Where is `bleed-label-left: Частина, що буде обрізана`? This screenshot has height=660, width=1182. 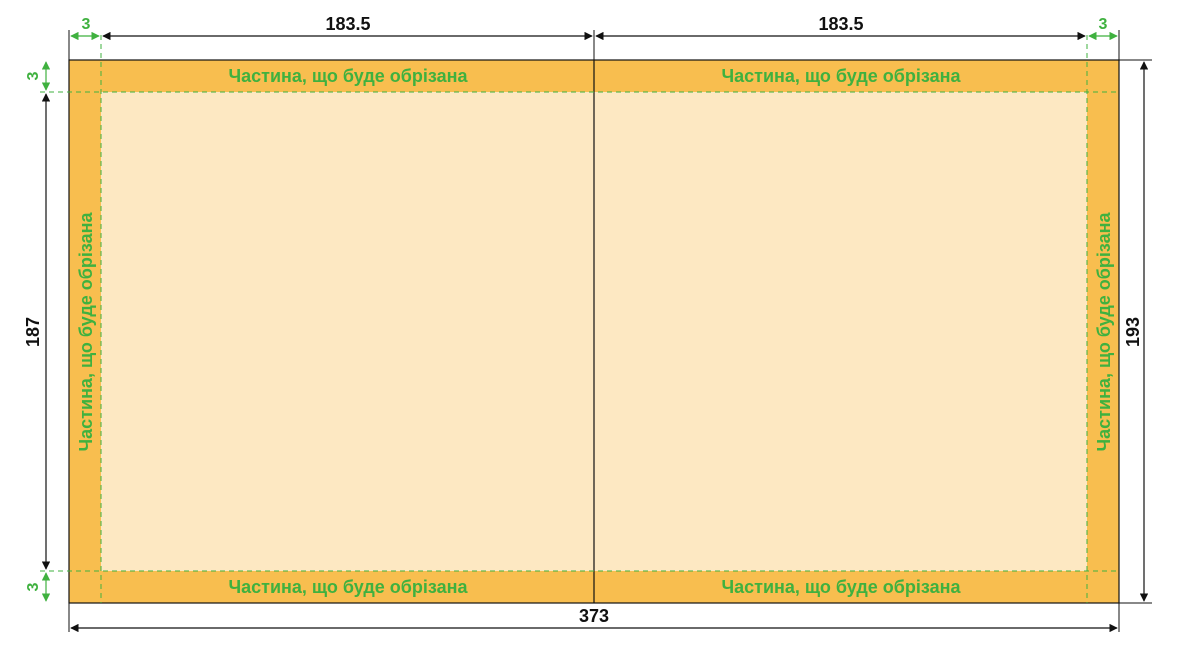
bleed-label-left: Частина, що буде обрізана is located at coordinates (86, 332).